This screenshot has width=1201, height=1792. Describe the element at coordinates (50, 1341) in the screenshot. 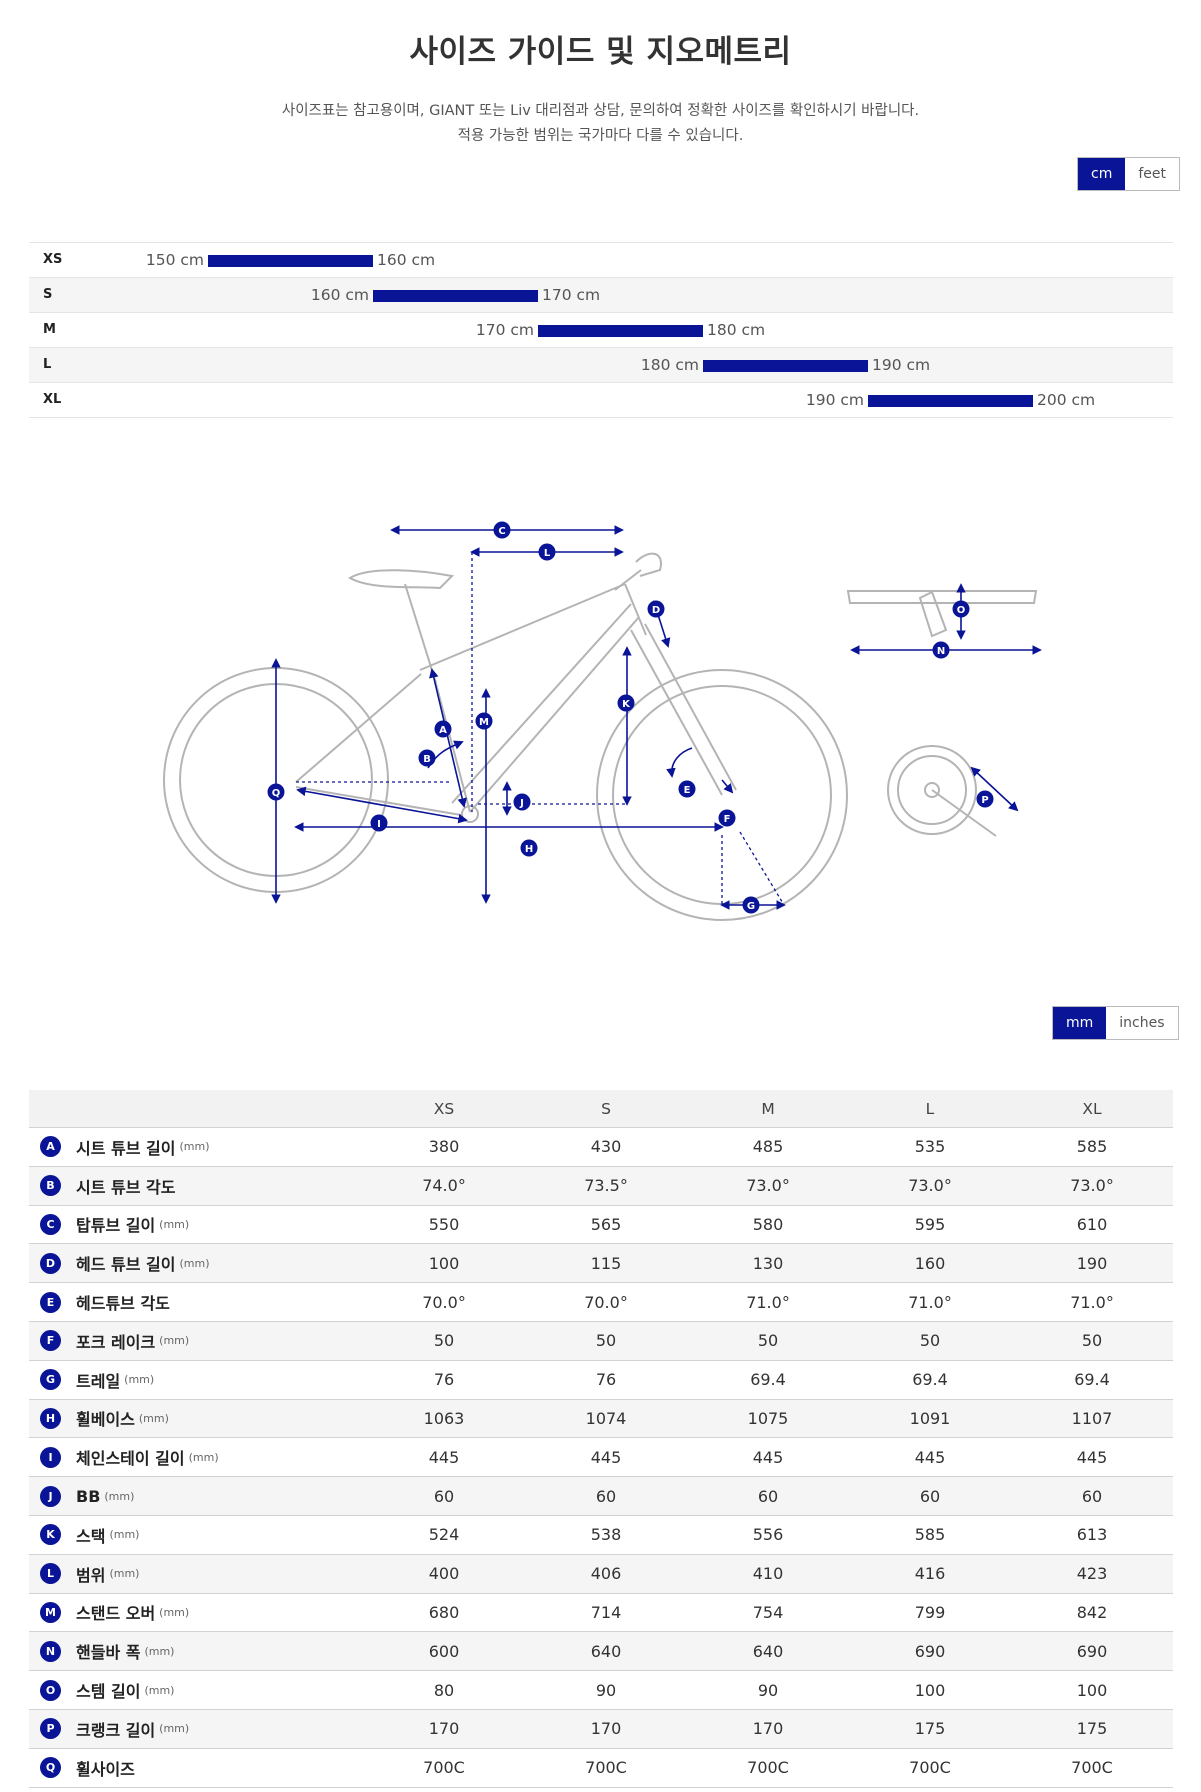

I see `param-letter-badge: F` at that location.